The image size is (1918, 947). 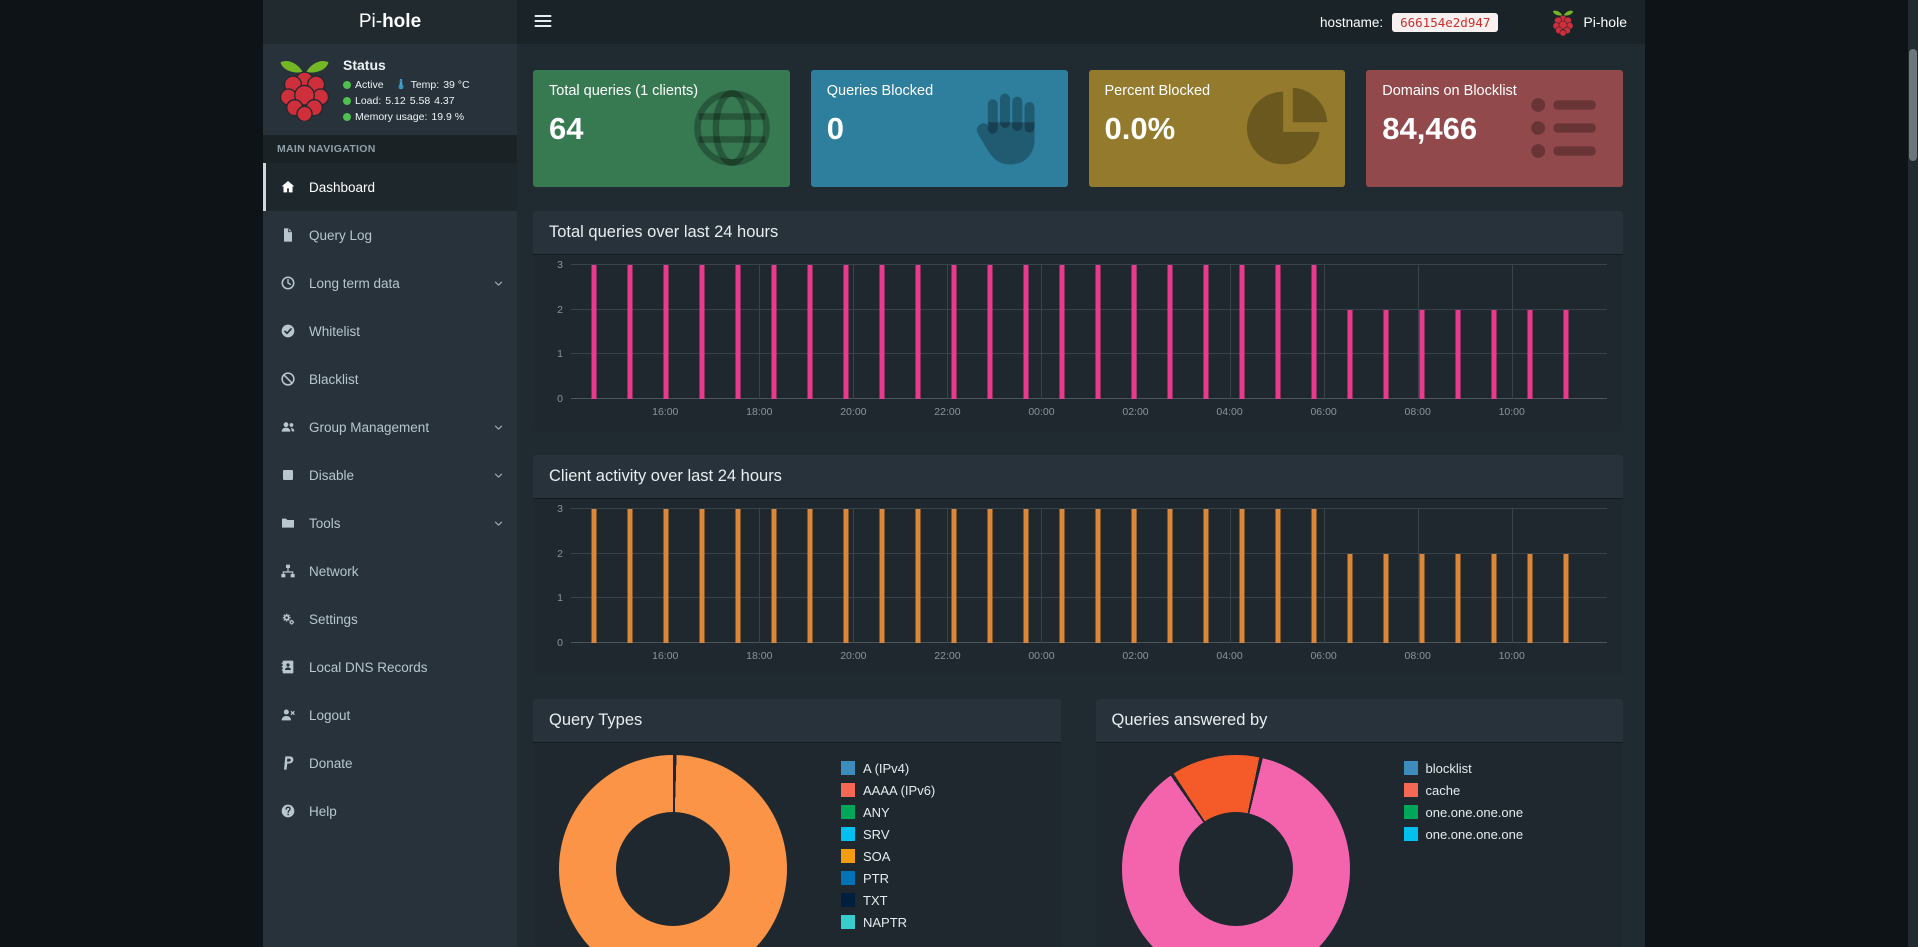 What do you see at coordinates (797, 845) in the screenshot?
I see `query-types-chart: A (IPv4) AAAA (IPv6) ANY SRV SOA PTR TXT NAPTR` at bounding box center [797, 845].